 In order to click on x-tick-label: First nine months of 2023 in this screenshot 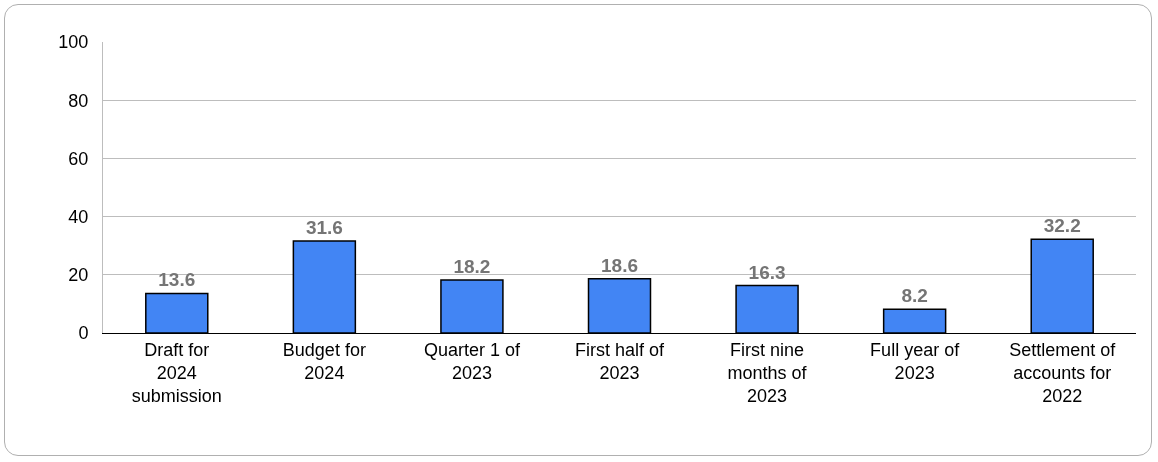, I will do `click(767, 373)`.